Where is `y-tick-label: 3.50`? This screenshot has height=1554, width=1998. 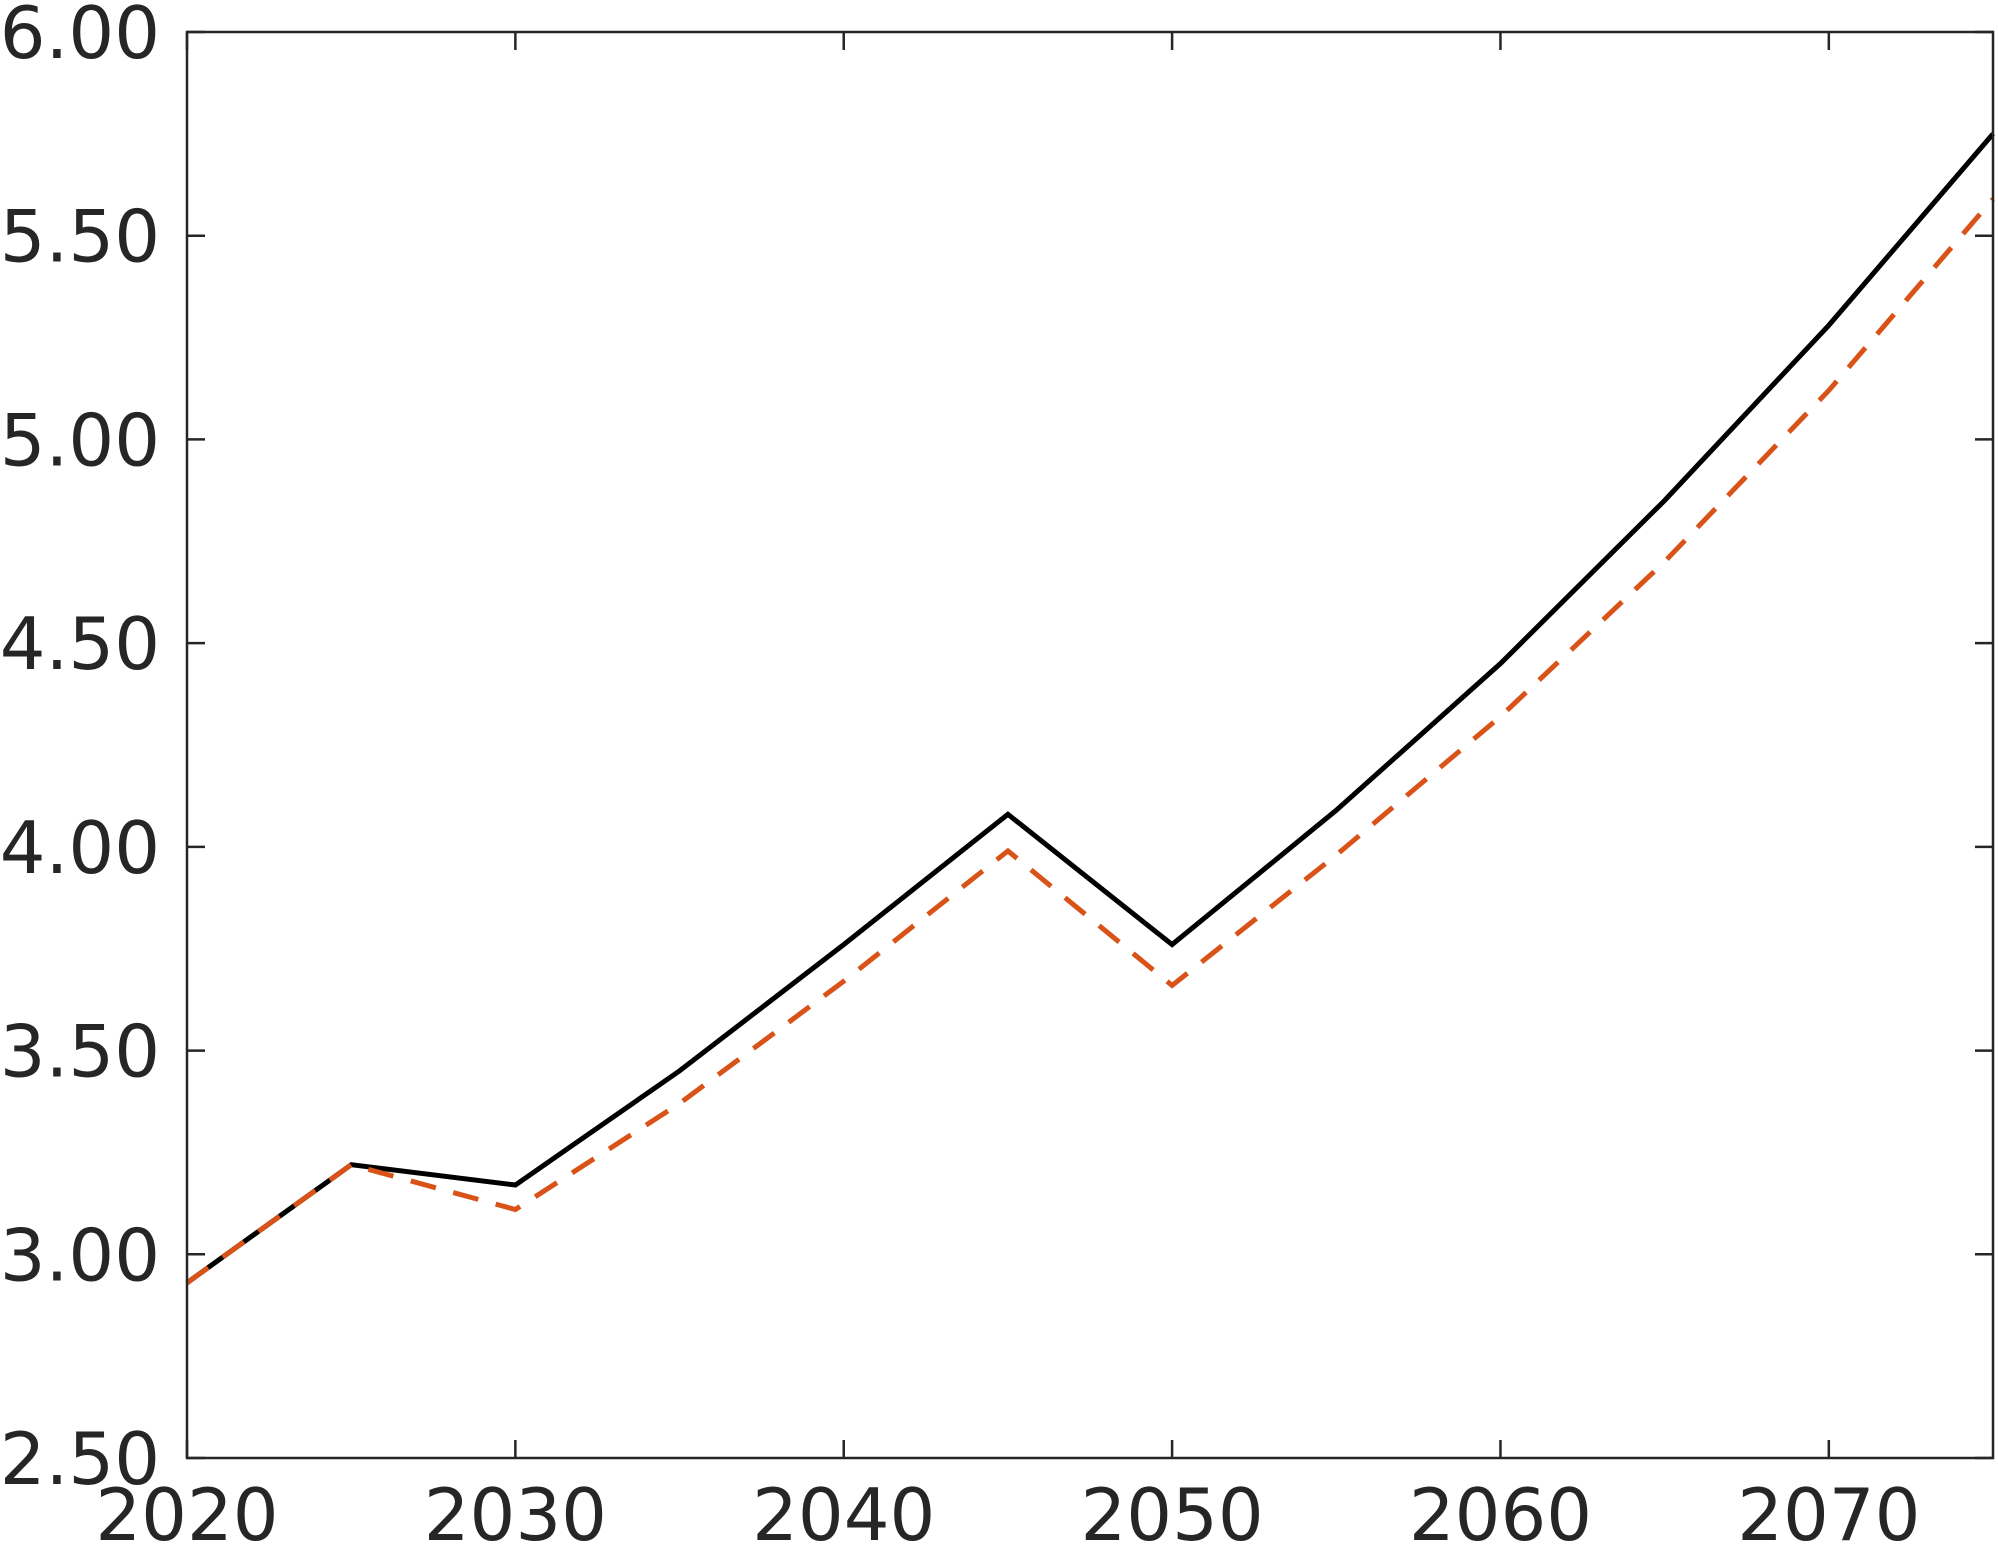 y-tick-label: 3.50 is located at coordinates (80, 1052).